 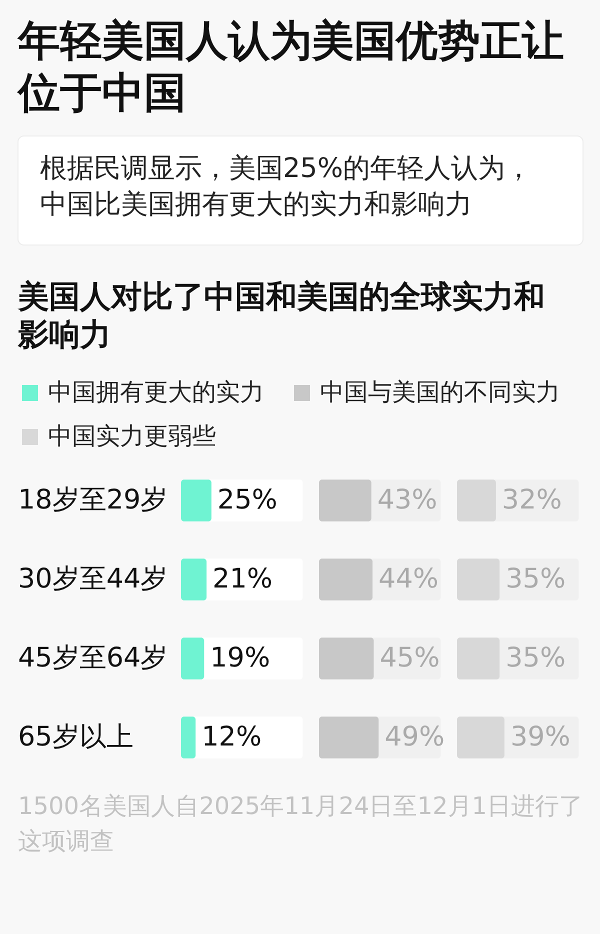 What do you see at coordinates (410, 658) in the screenshot?
I see `data-label: 45%` at bounding box center [410, 658].